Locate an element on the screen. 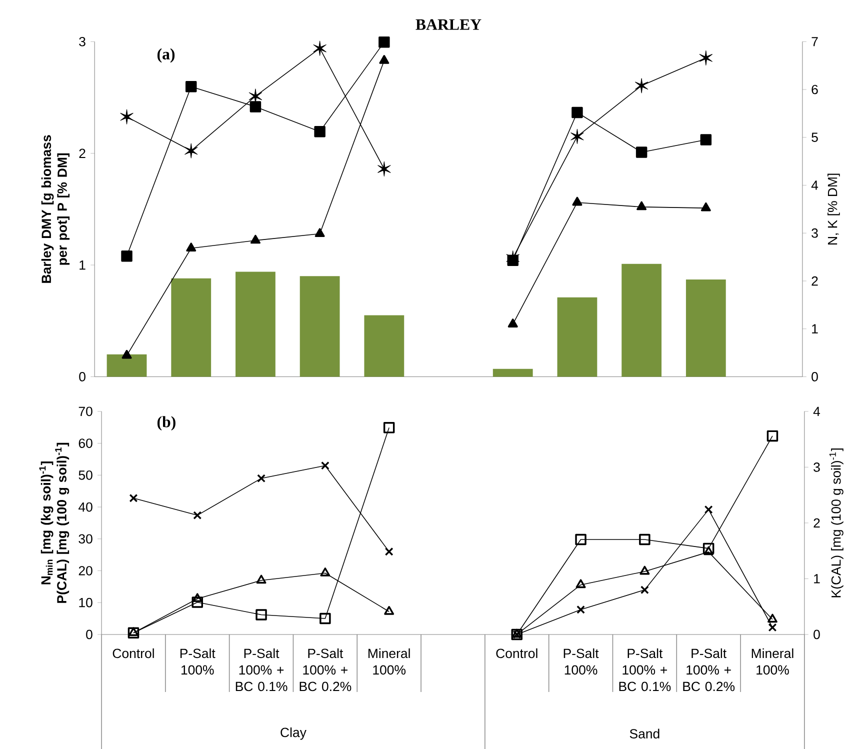 The image size is (853, 749). y2-tick-label: 6 is located at coordinates (815, 89).